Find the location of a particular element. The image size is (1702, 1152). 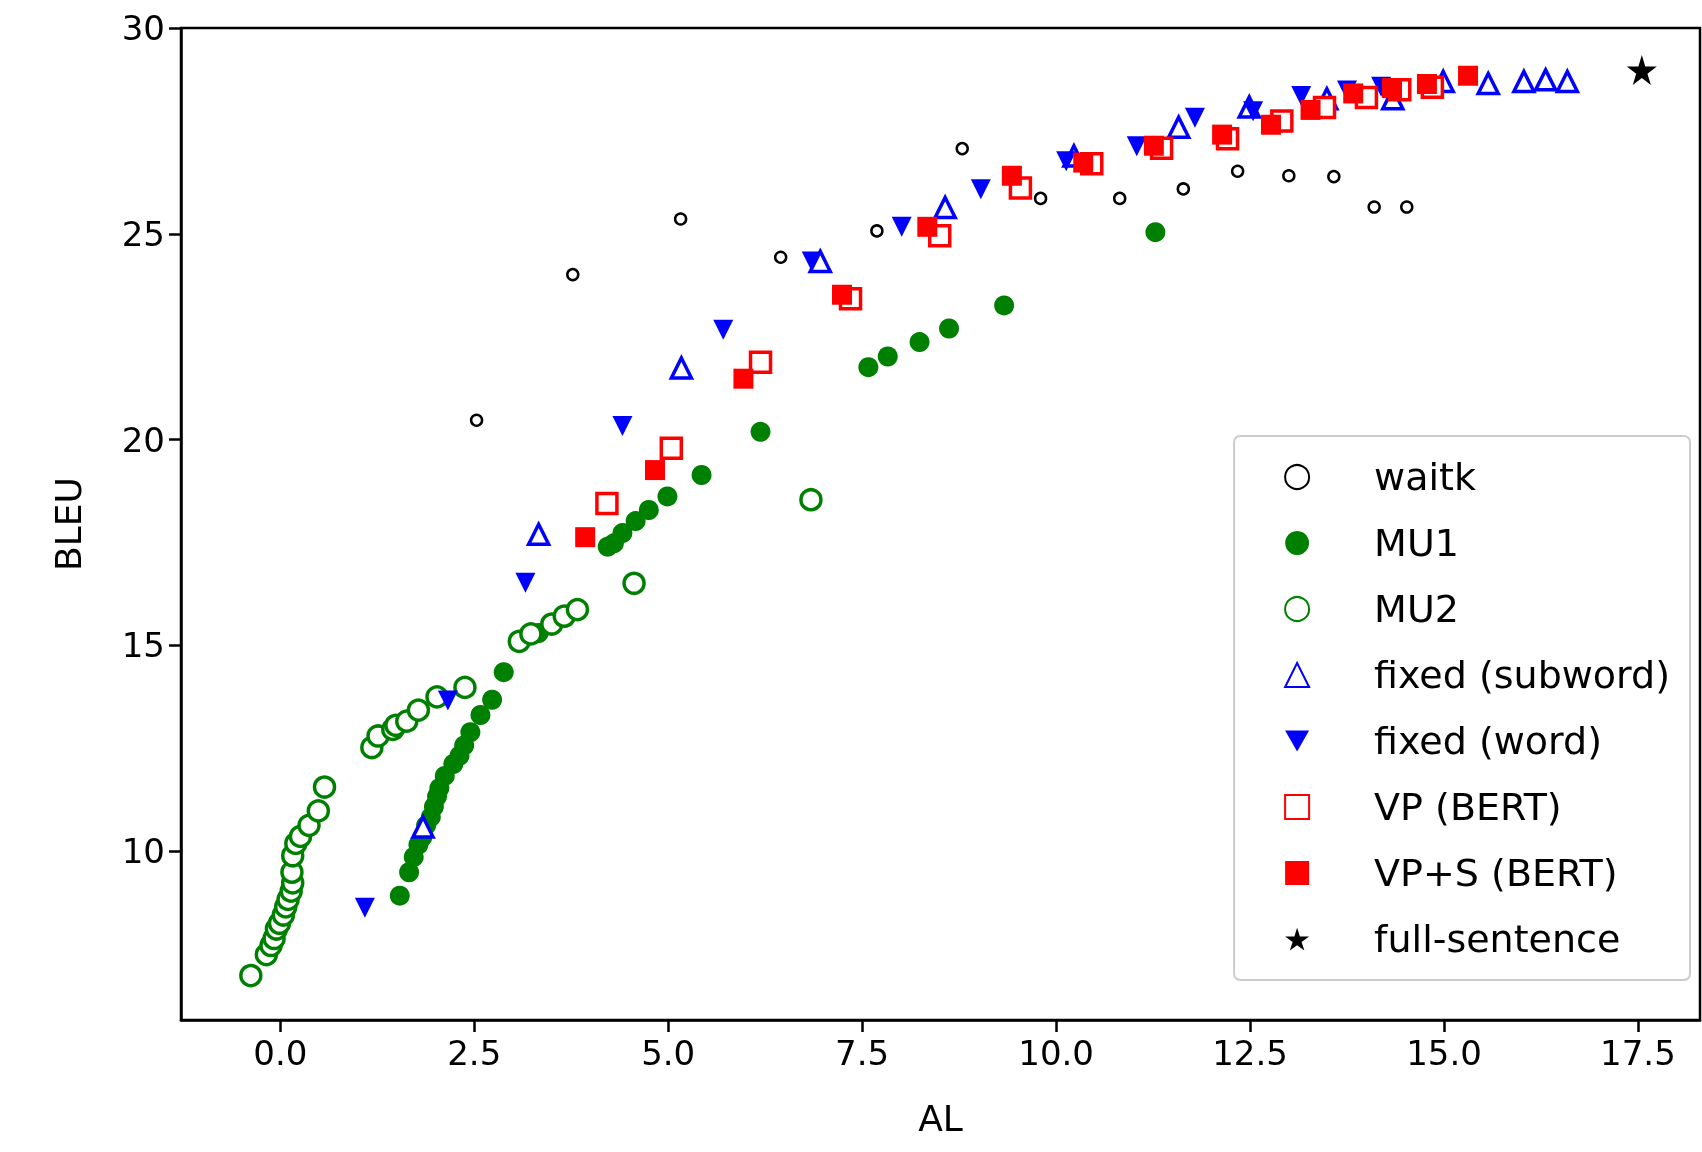

legend-label: MU2 is located at coordinates (1416, 609).